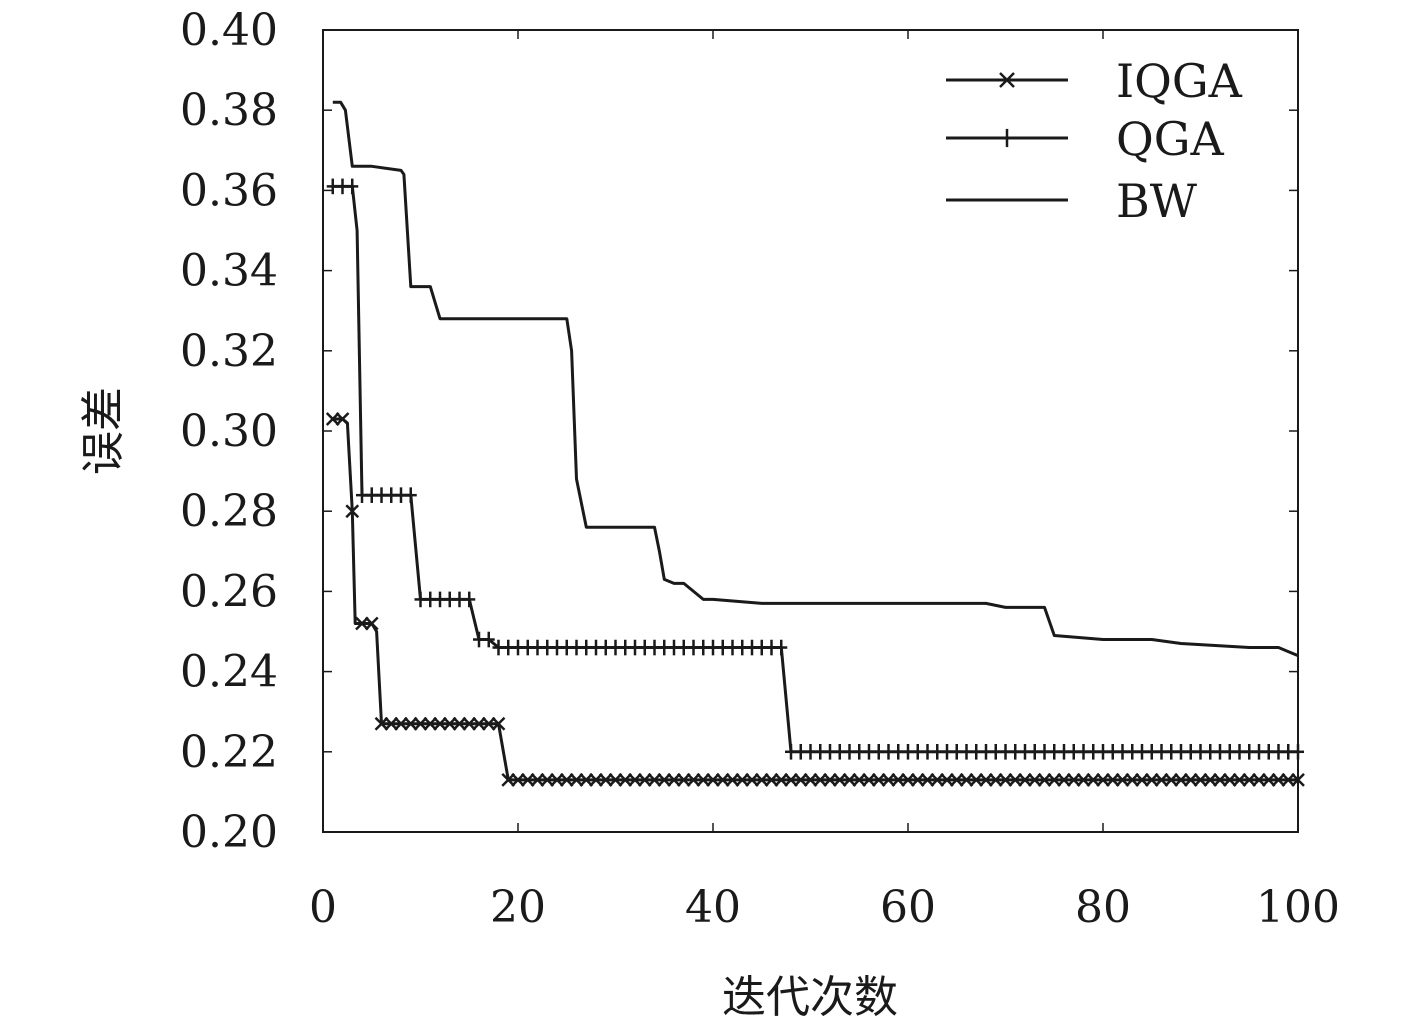  I want to click on legend-item-bw: BW, so click(1072, 201).